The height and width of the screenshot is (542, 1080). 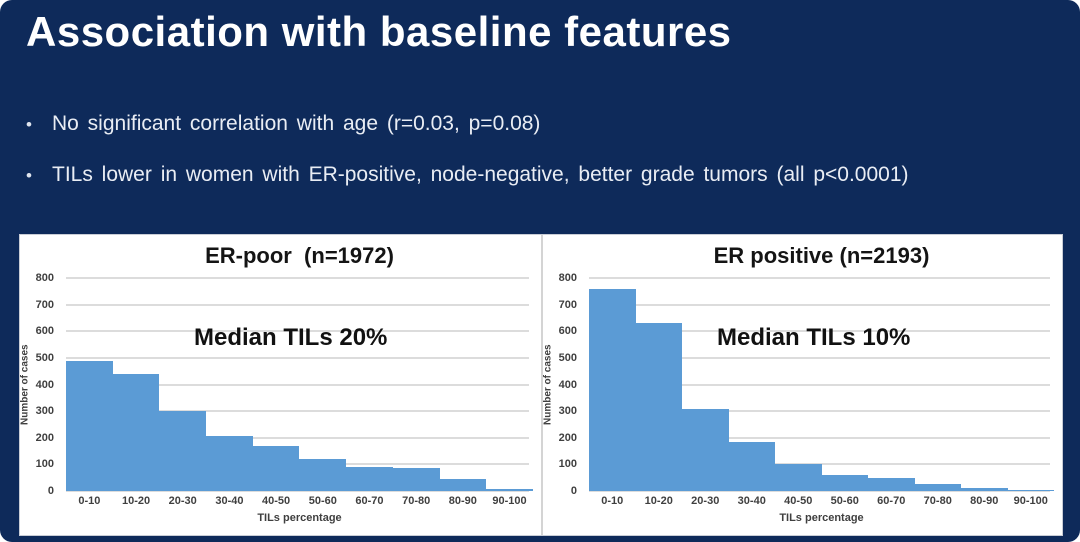 I want to click on median-annotation: Median TILs 20%, so click(x=291, y=337).